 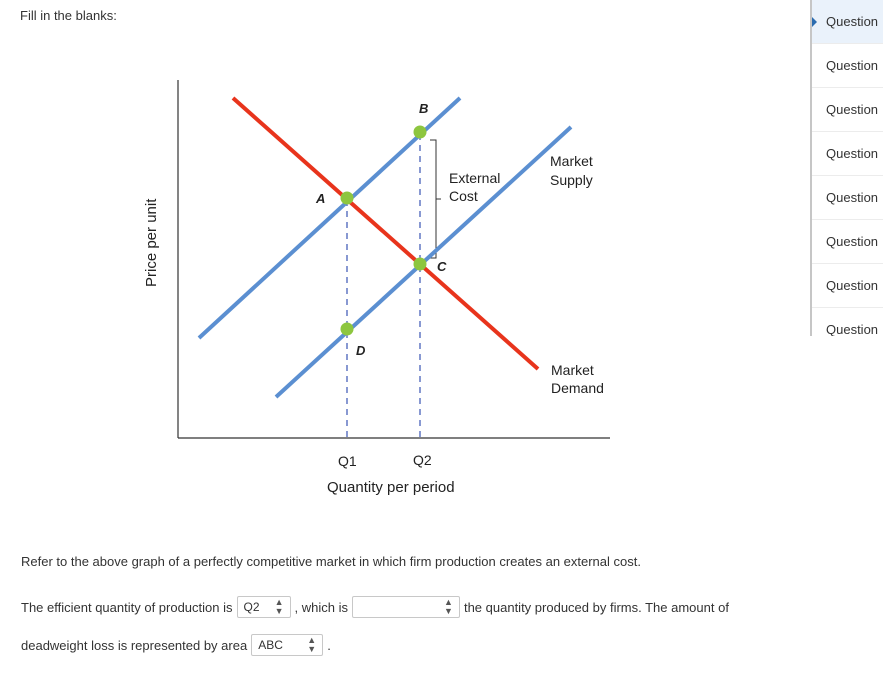 What do you see at coordinates (391, 487) in the screenshot?
I see `x-axis-label: Quantity per period` at bounding box center [391, 487].